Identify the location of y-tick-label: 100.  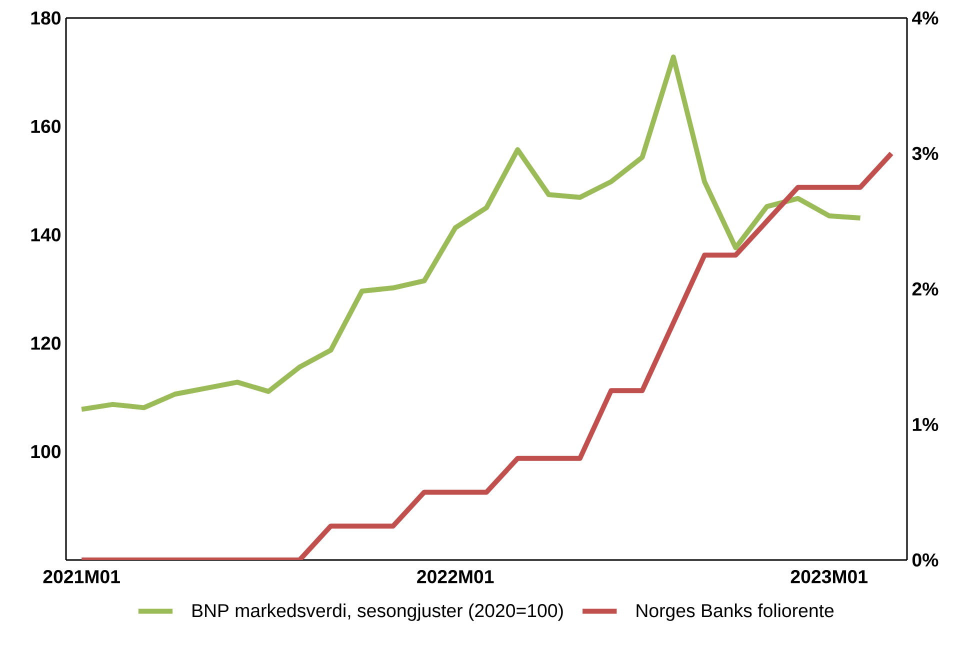
(46, 451).